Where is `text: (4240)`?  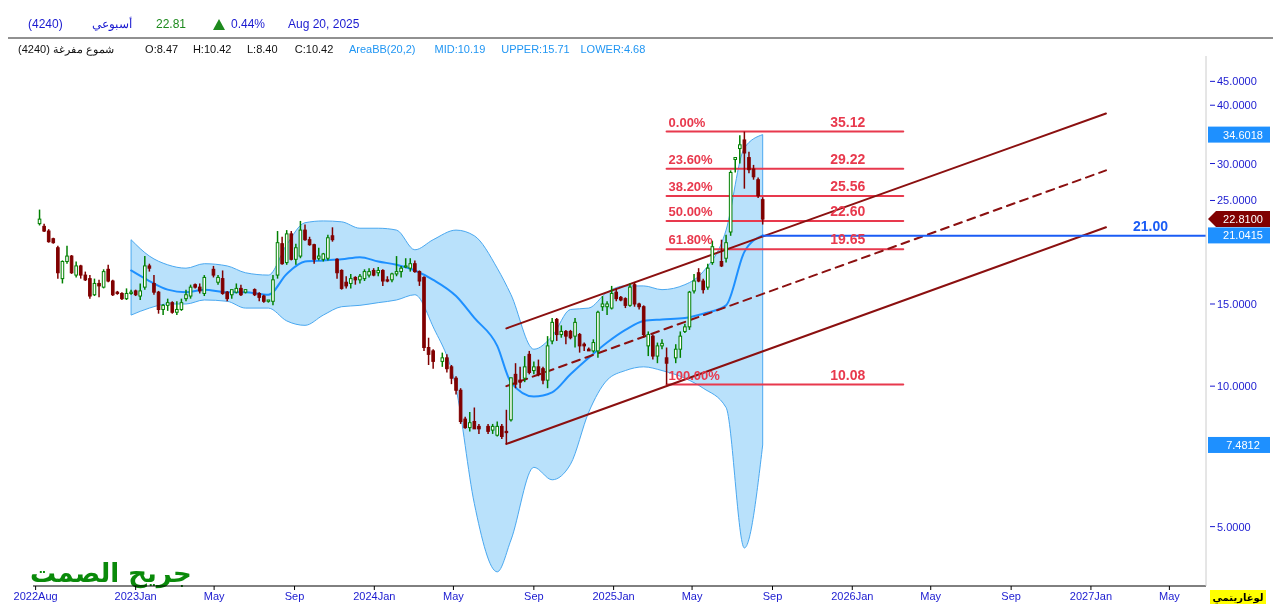
text: (4240) is located at coordinates (45, 24).